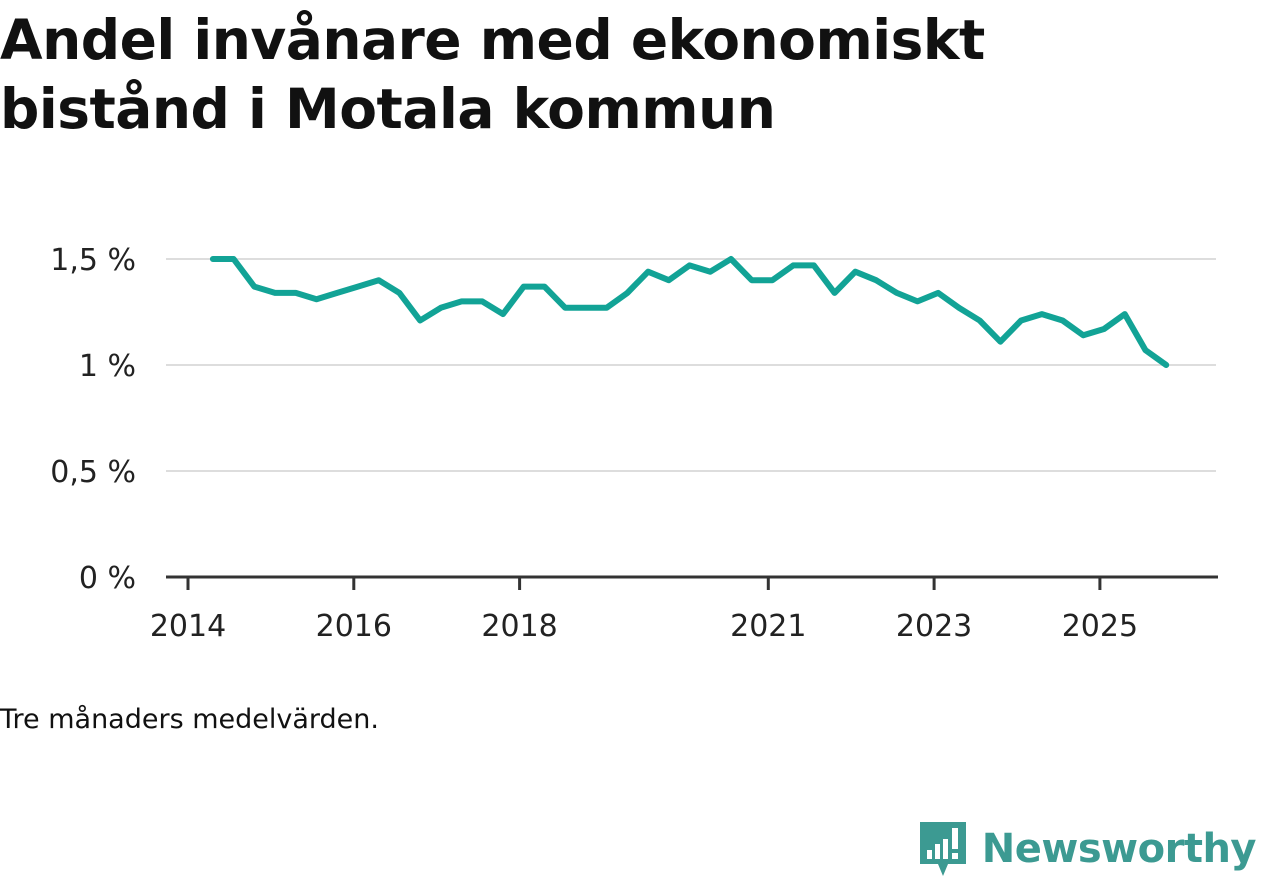 This screenshot has height=879, width=1262. I want to click on y-tick-label: 1 %, so click(107, 366).